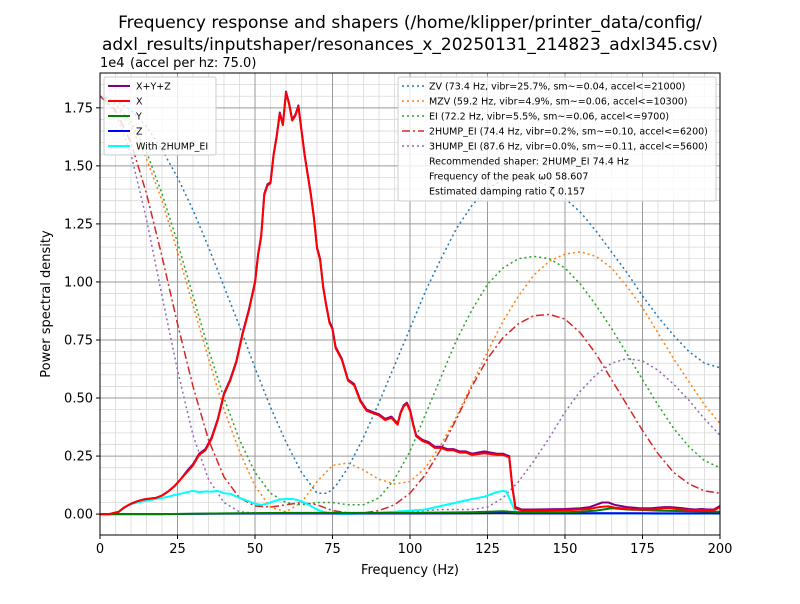  Describe the element at coordinates (78, 457) in the screenshot. I see `y-tick-label: 0.25` at that location.